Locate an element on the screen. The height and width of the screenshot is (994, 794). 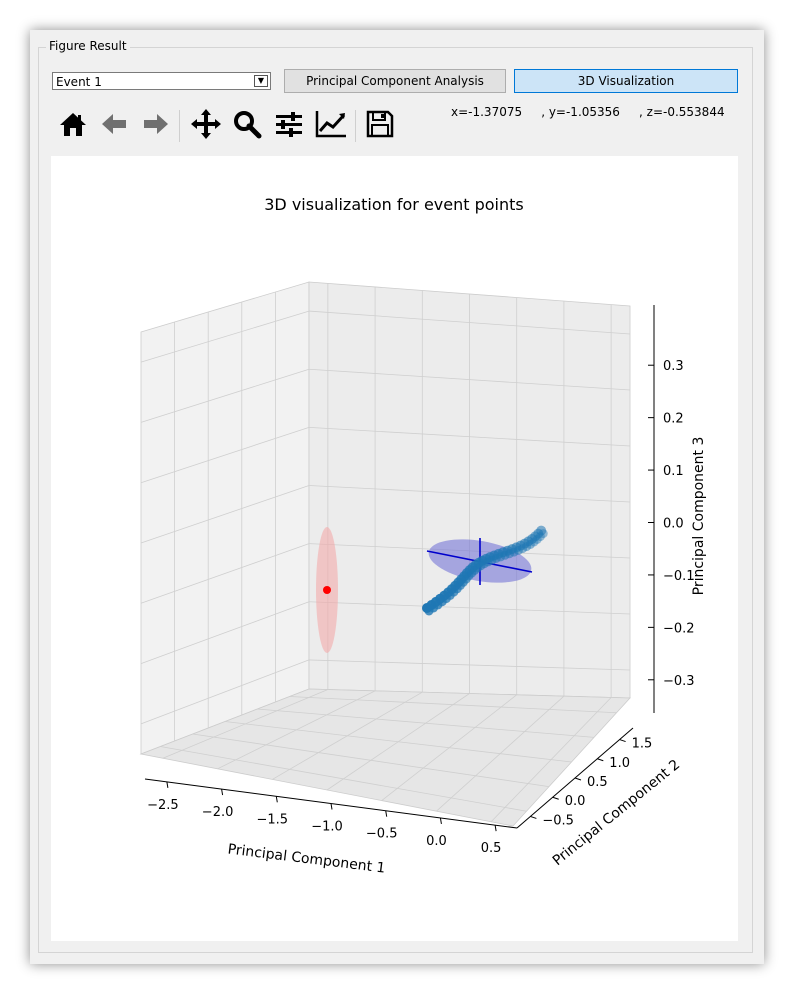
event-select-value: Event 1 is located at coordinates (79, 82).